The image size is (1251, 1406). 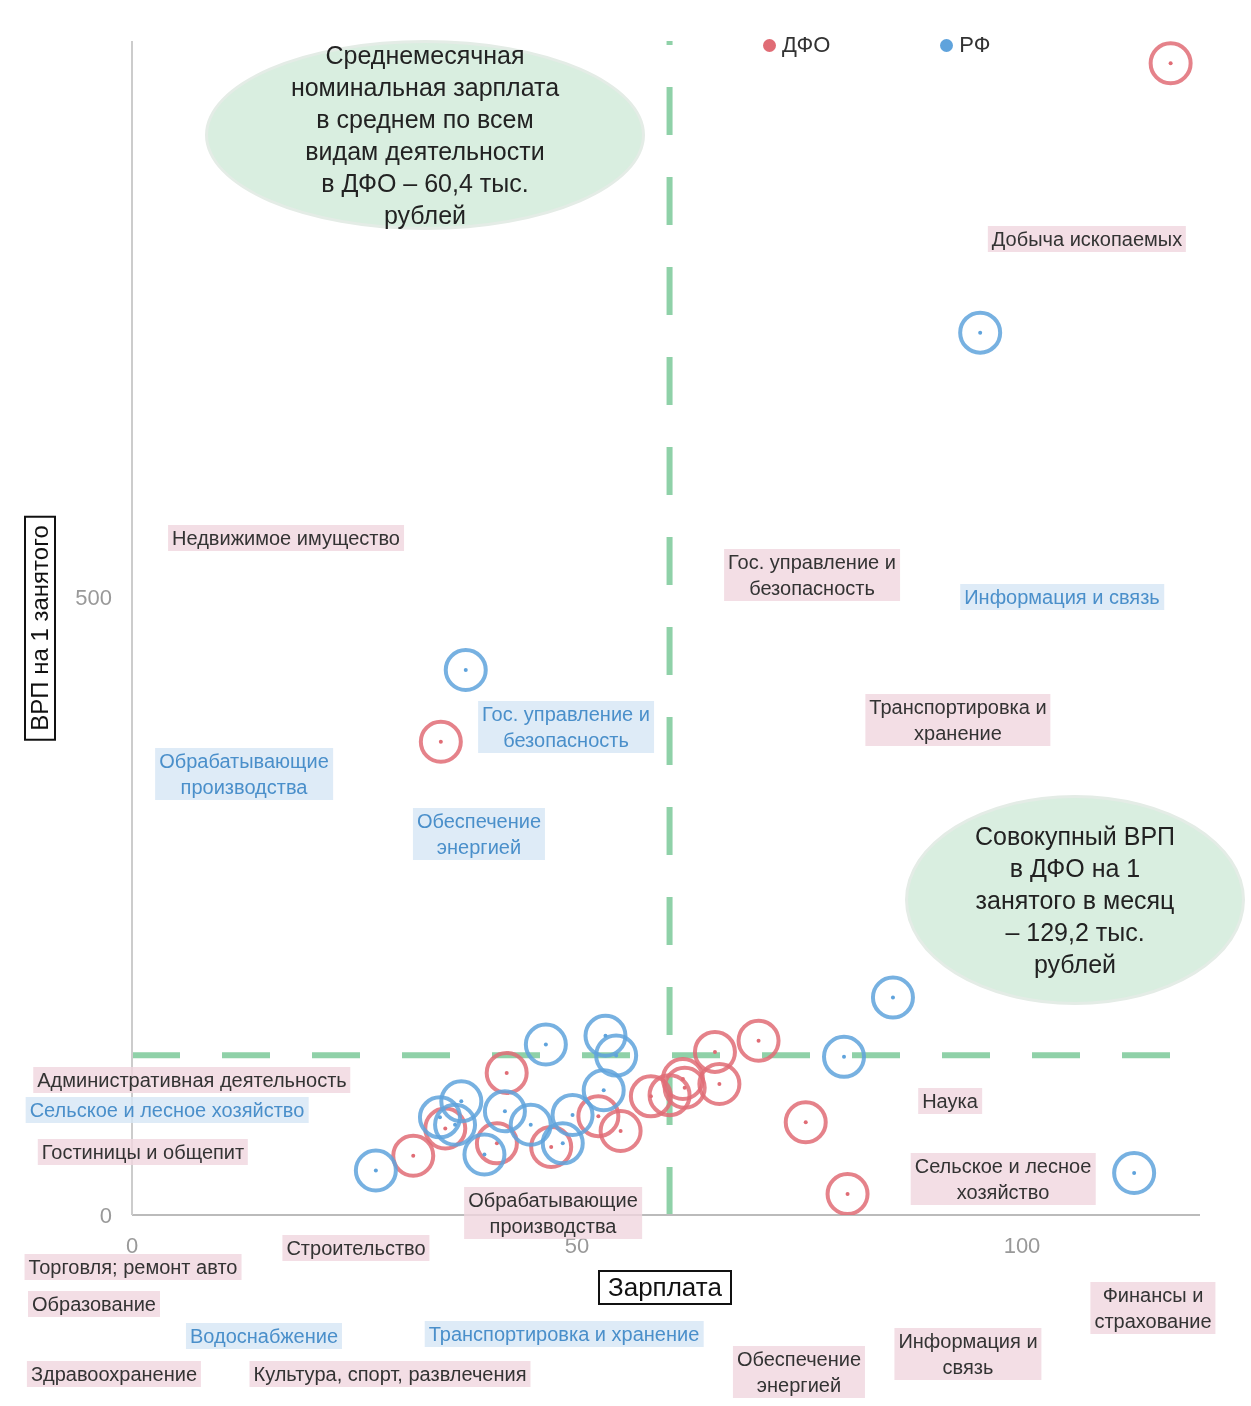 What do you see at coordinates (1075, 900) in the screenshot?
I see `annotation: Совокупный ВРП в ДФО на 1 занятого в месяц – 129,2 тыс. рублей` at bounding box center [1075, 900].